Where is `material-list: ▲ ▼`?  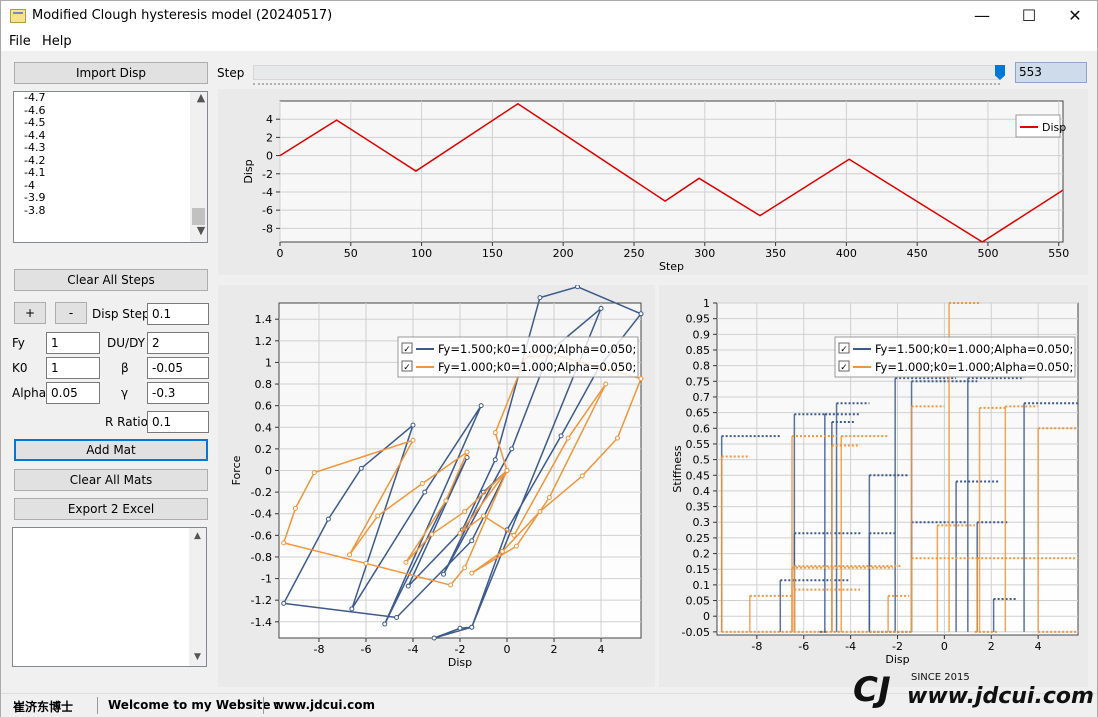
material-list: ▲ ▼ is located at coordinates (109, 597).